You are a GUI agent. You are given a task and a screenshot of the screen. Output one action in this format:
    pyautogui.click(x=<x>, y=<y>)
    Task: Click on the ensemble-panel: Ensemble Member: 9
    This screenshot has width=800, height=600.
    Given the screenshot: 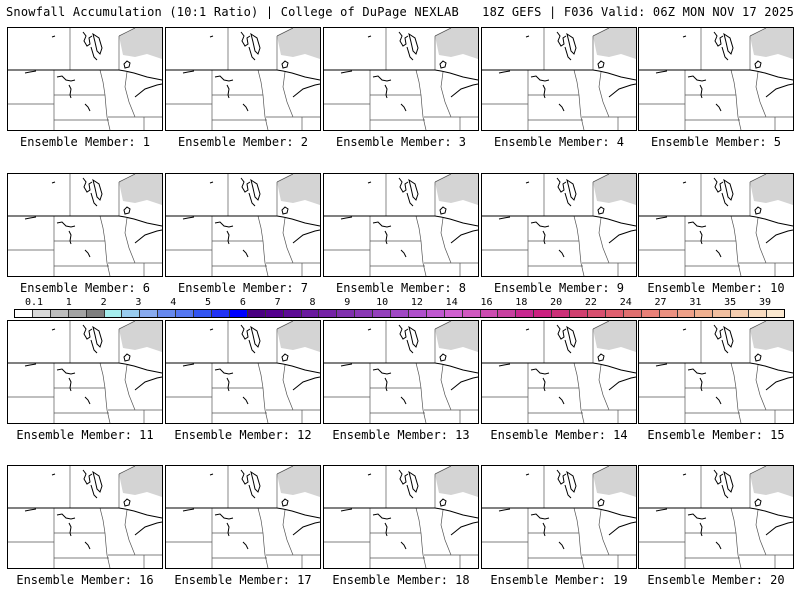 What is the action you would take?
    pyautogui.click(x=559, y=234)
    